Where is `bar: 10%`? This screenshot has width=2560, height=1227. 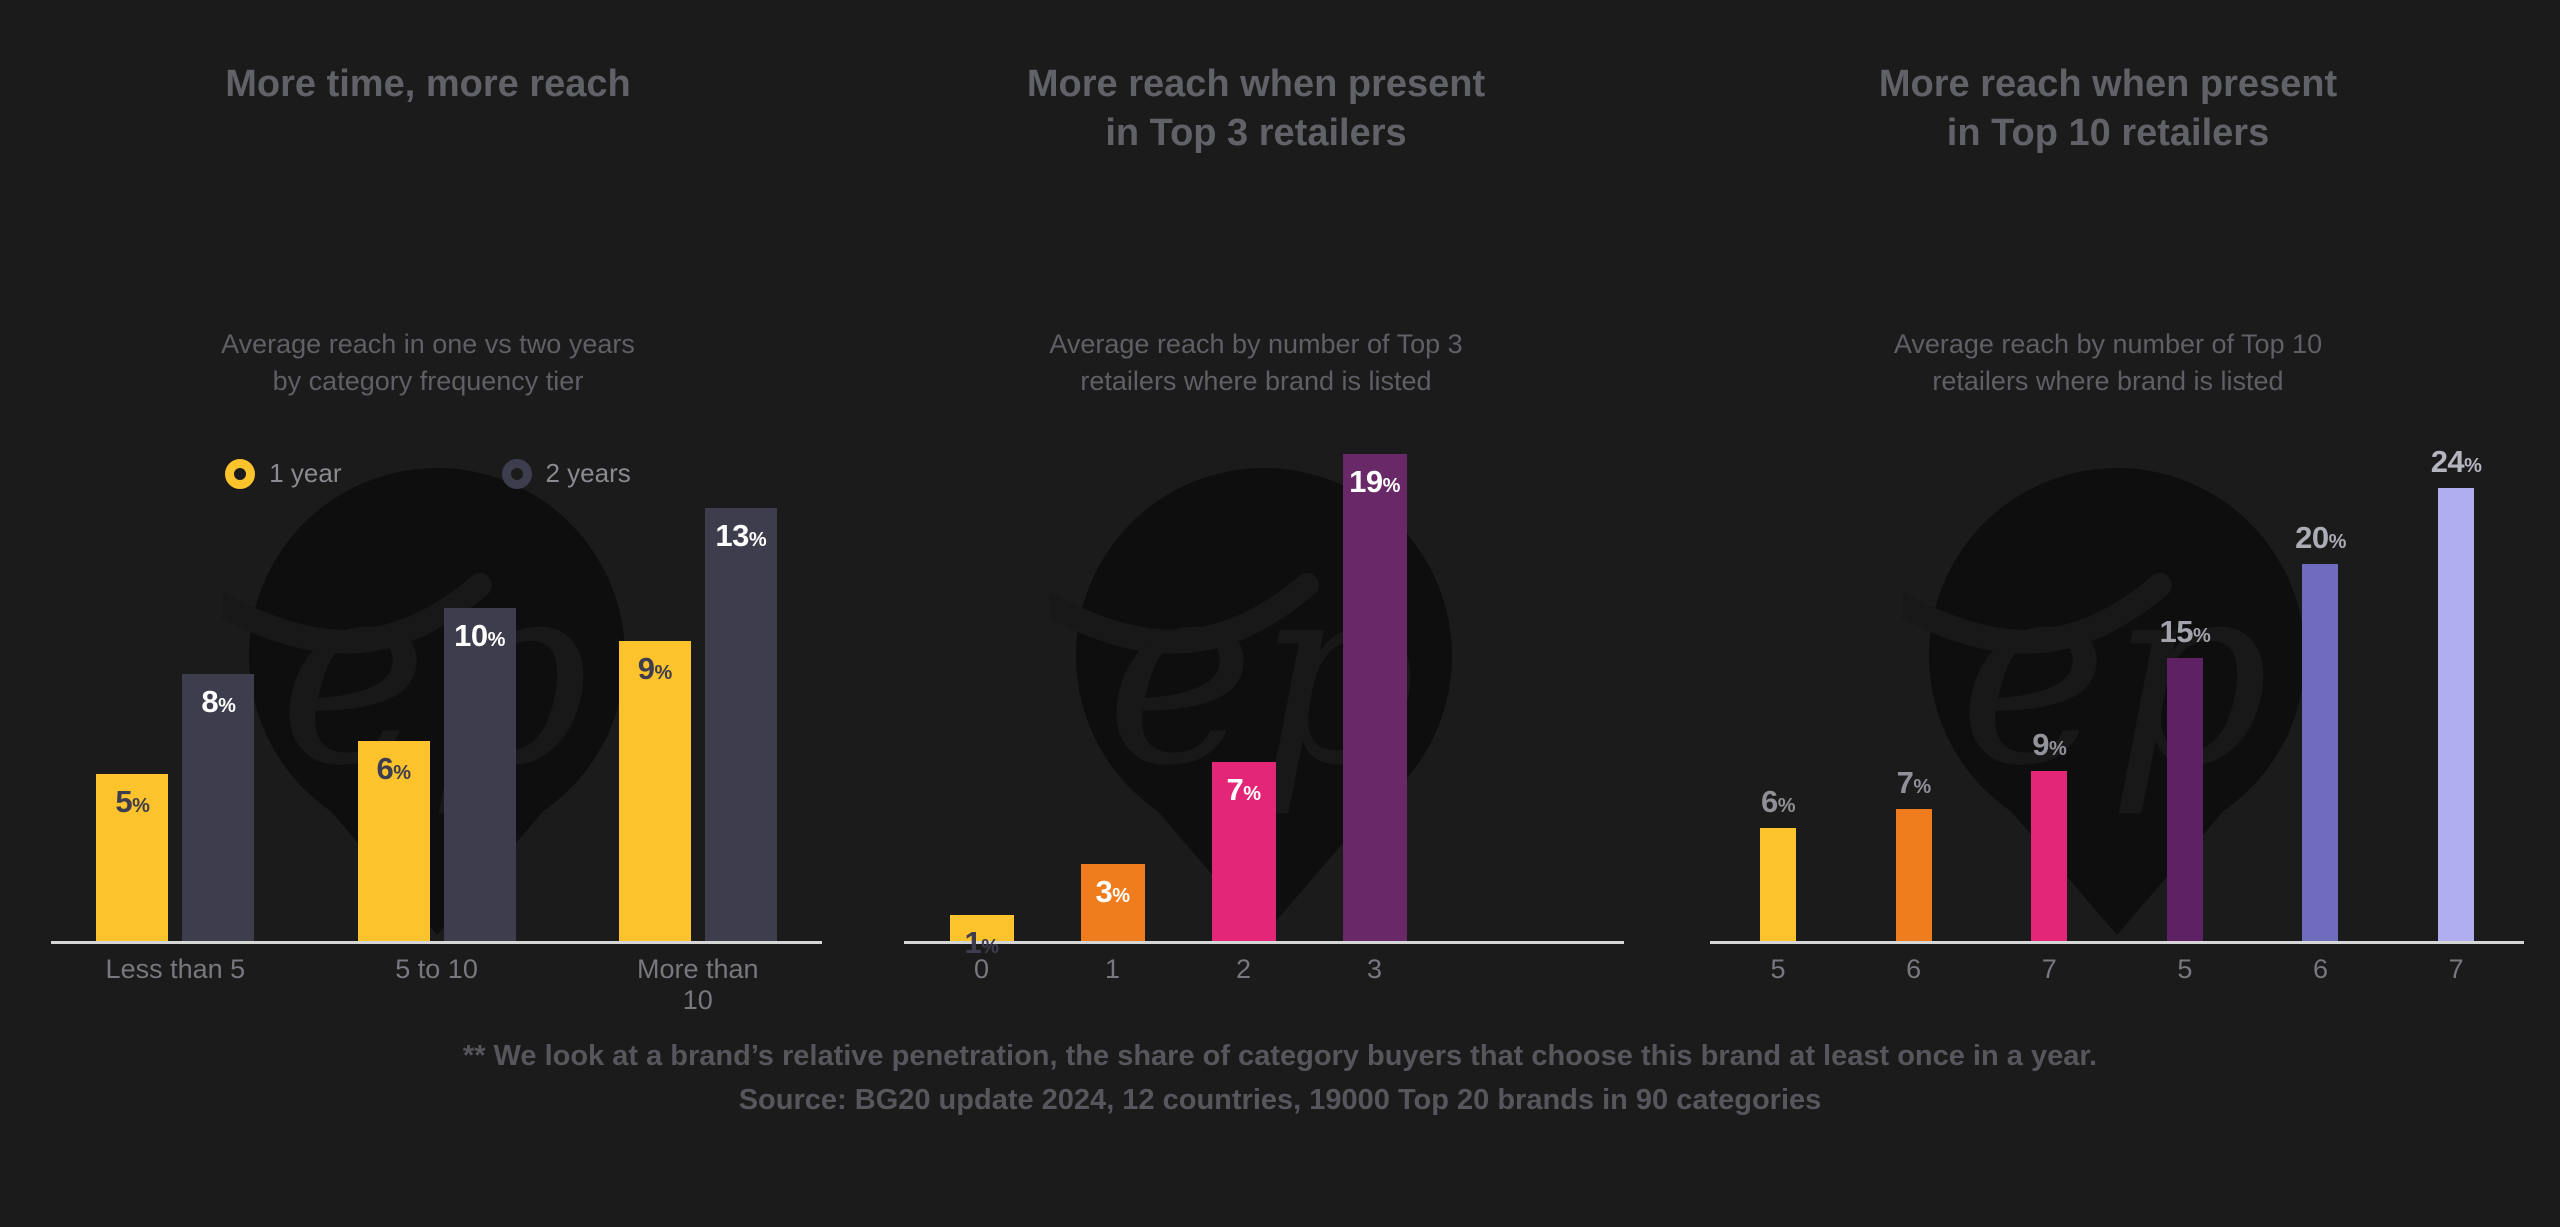
bar: 10% is located at coordinates (479, 774).